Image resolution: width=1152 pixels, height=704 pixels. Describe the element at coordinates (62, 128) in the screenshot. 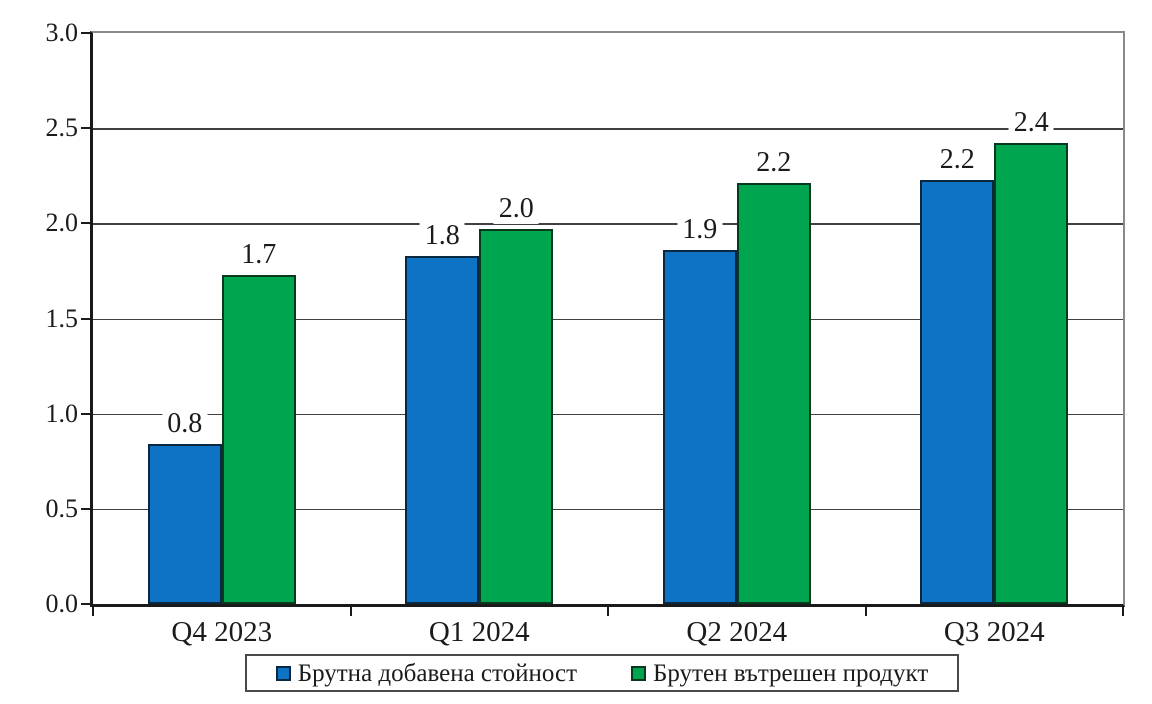

I see `y-axis-label: 2.5` at that location.